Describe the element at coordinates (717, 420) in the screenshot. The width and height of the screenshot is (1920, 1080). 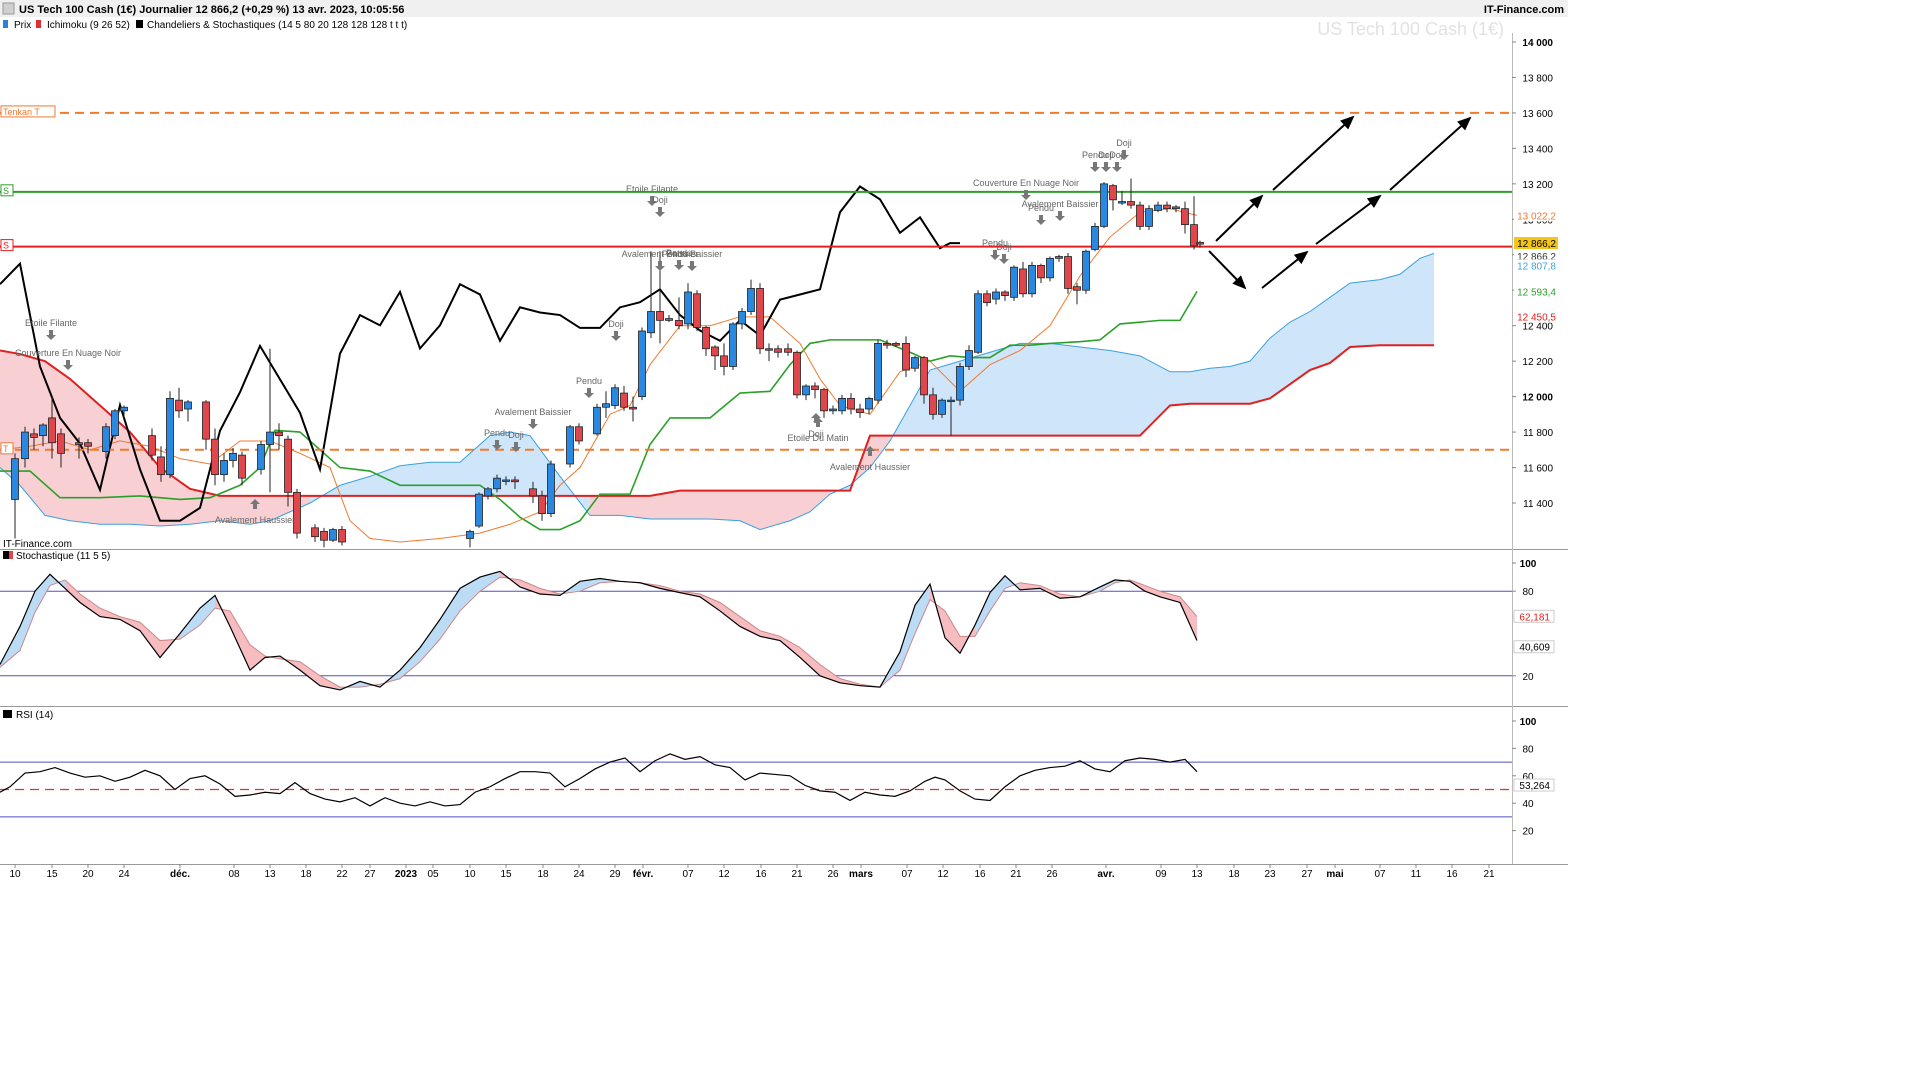
I see `senkou-span-b` at that location.